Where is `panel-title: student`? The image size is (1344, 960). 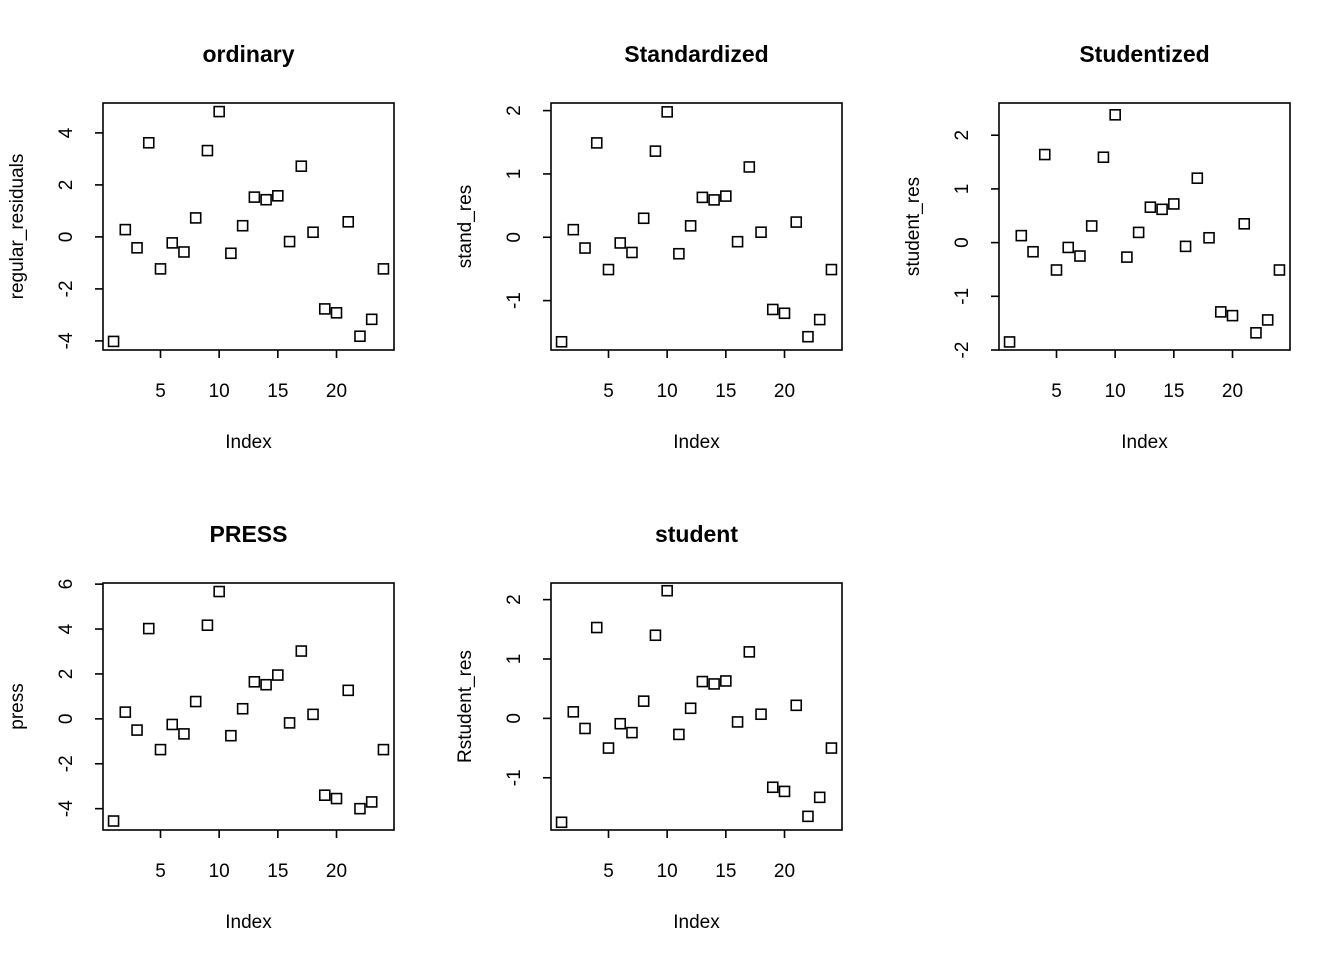 panel-title: student is located at coordinates (696, 534).